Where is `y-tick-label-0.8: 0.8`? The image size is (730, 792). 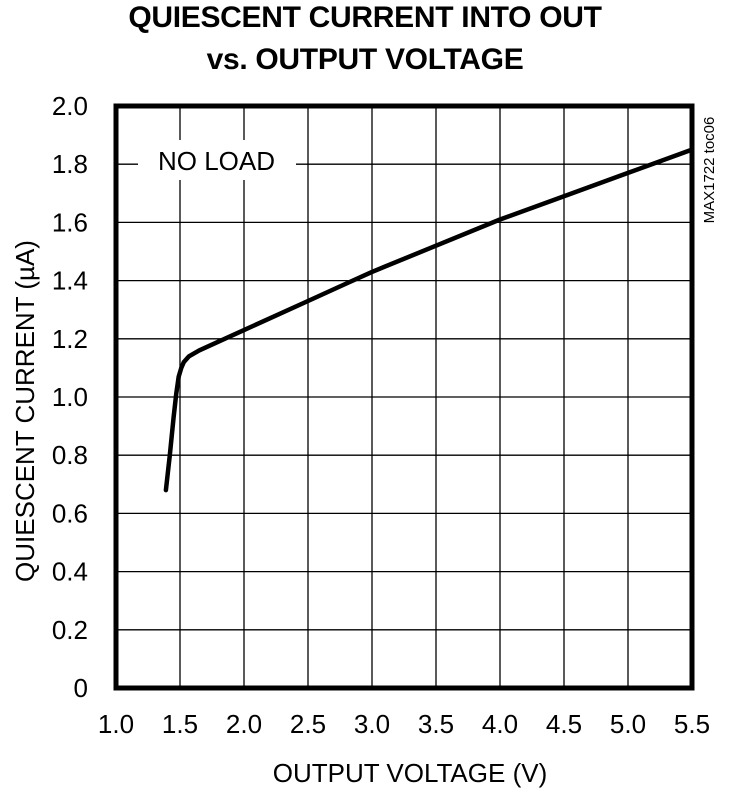 y-tick-label-0.8: 0.8 is located at coordinates (70, 455).